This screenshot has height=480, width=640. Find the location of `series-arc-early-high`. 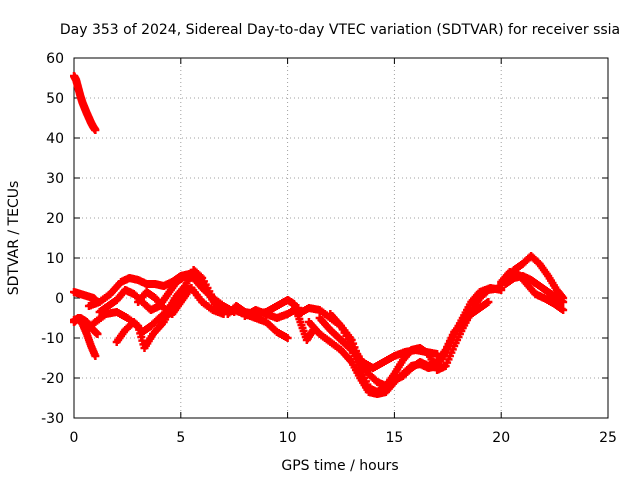

series-arc-early-high is located at coordinates (85, 103).